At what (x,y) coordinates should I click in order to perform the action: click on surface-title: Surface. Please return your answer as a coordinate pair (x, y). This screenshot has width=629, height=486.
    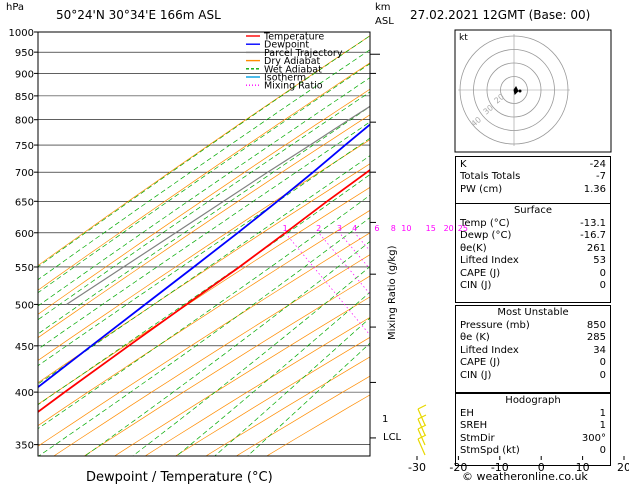
    Looking at the image, I should click on (533, 210).